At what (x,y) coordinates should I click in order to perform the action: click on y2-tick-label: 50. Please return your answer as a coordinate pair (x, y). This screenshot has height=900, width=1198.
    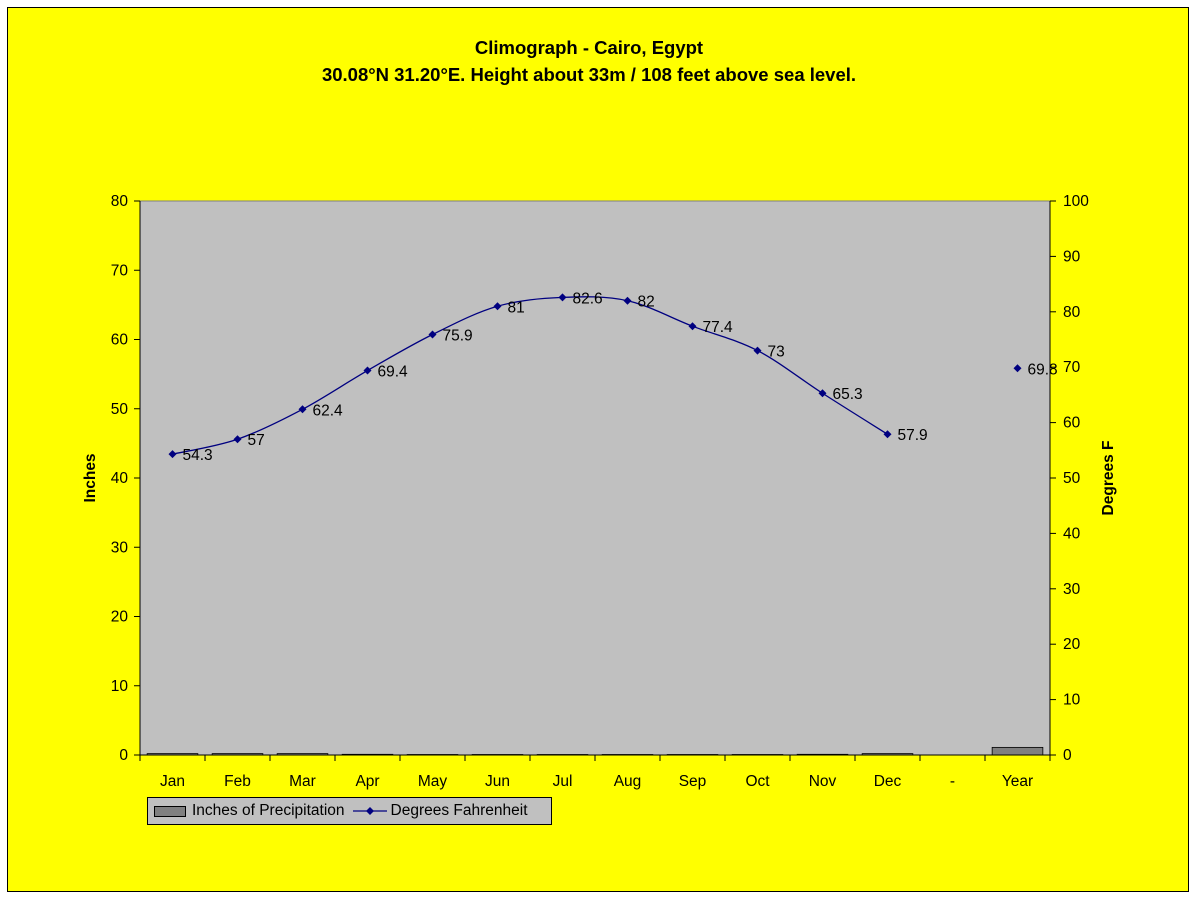
    Looking at the image, I should click on (1072, 478).